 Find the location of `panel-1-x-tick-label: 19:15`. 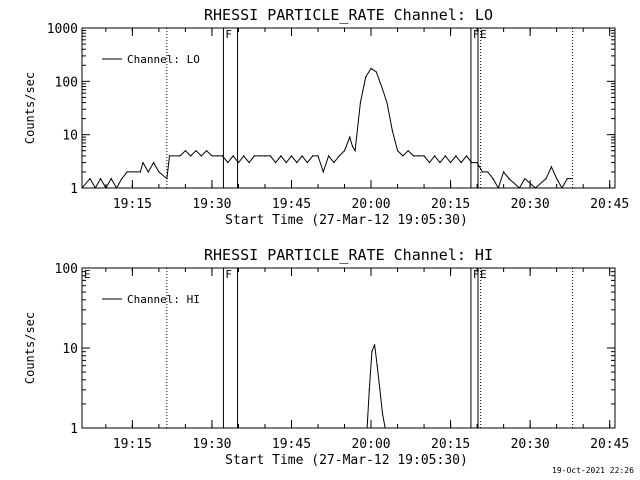

panel-1-x-tick-label: 19:15 is located at coordinates (132, 204).